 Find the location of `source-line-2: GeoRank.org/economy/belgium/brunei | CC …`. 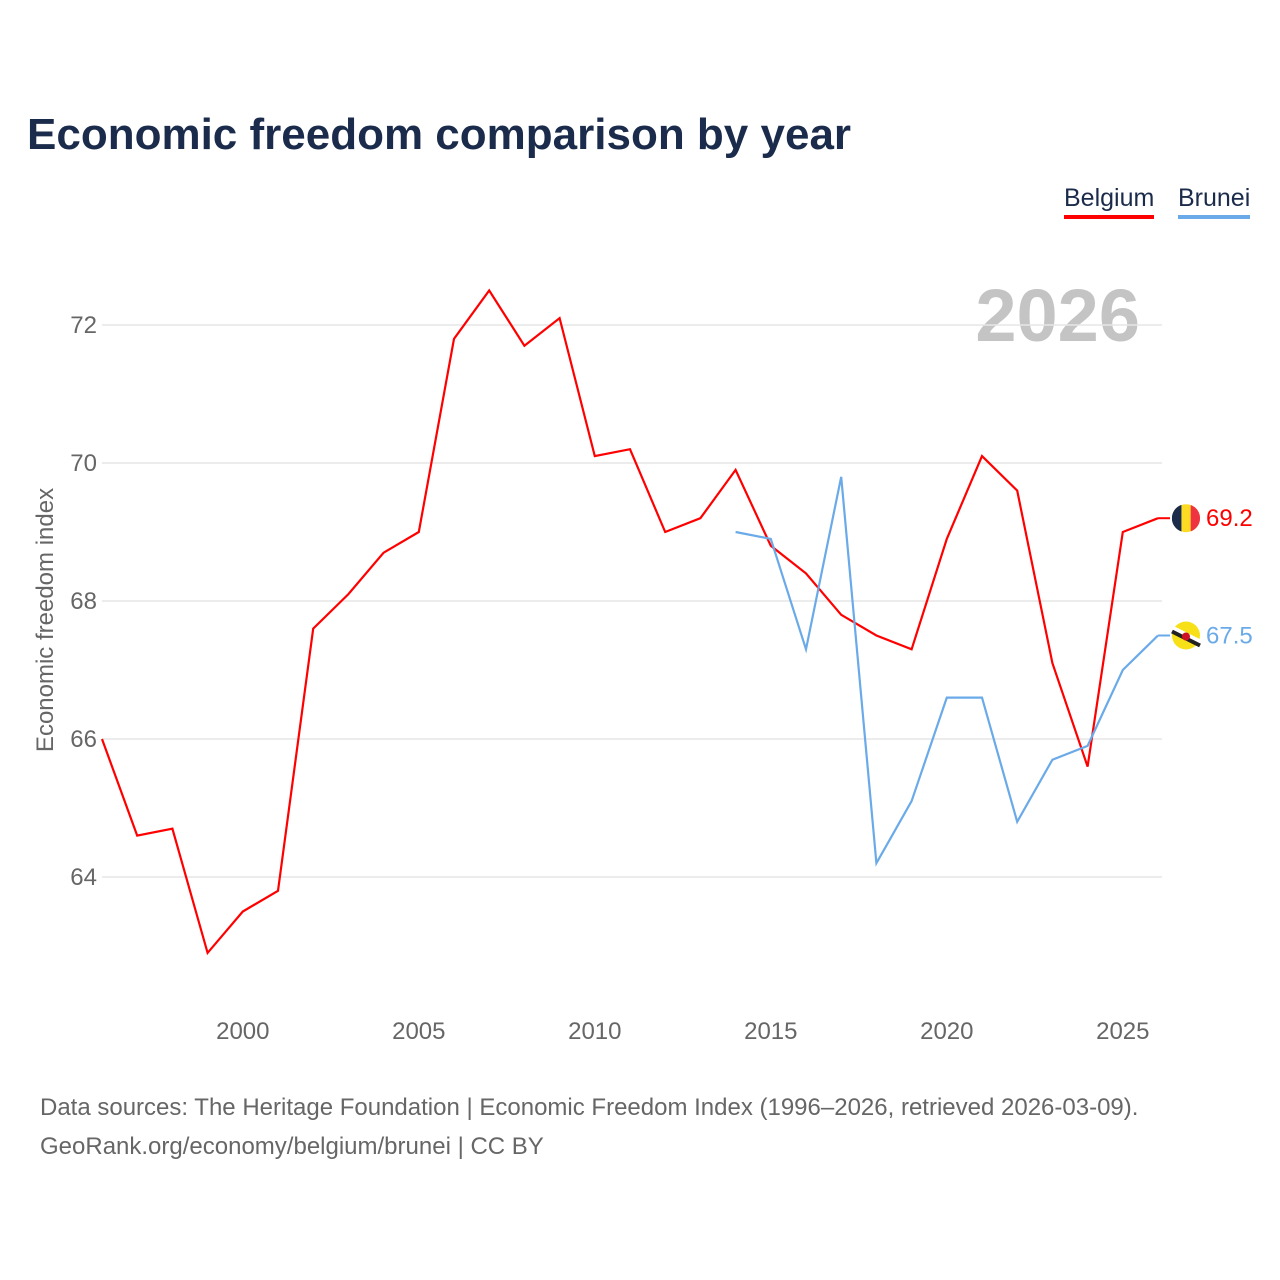

source-line-2: GeoRank.org/economy/belgium/brunei | CC … is located at coordinates (292, 1146).